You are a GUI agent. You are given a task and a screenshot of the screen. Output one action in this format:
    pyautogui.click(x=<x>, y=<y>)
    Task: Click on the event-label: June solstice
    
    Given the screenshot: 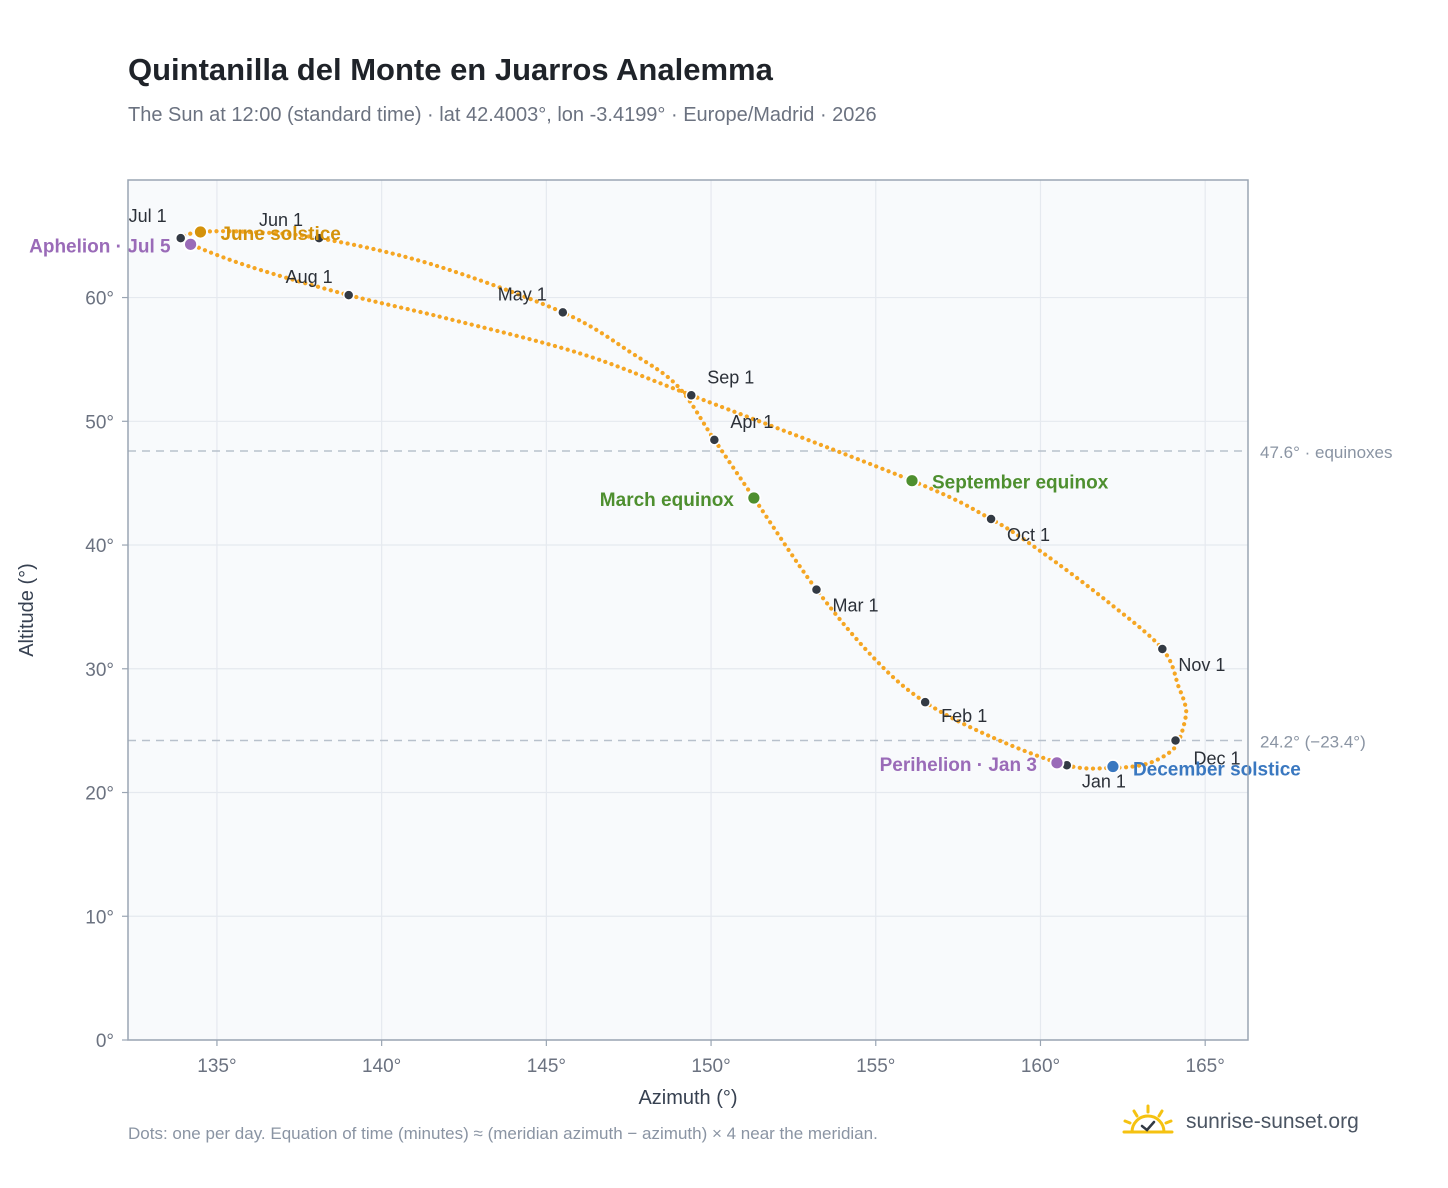 What is the action you would take?
    pyautogui.click(x=280, y=234)
    